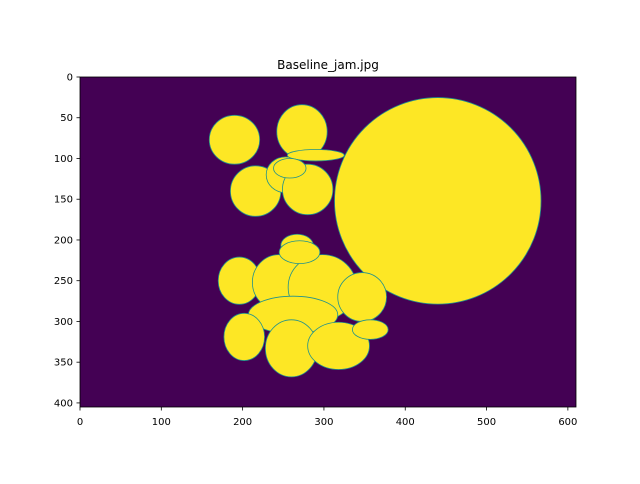  What do you see at coordinates (63, 200) in the screenshot?
I see `y-tick-label: 150` at bounding box center [63, 200].